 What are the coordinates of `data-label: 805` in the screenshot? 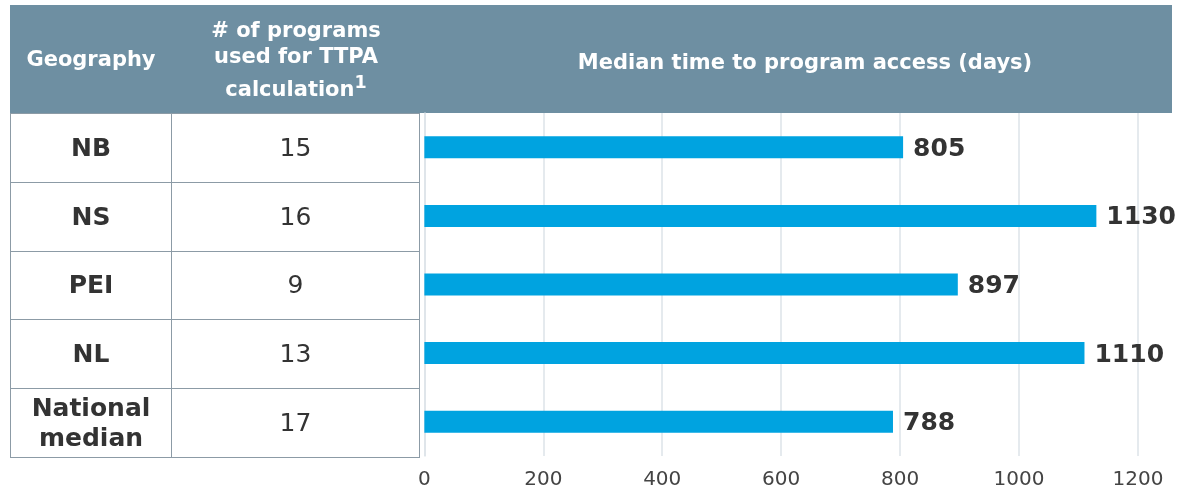 It's located at (939, 147).